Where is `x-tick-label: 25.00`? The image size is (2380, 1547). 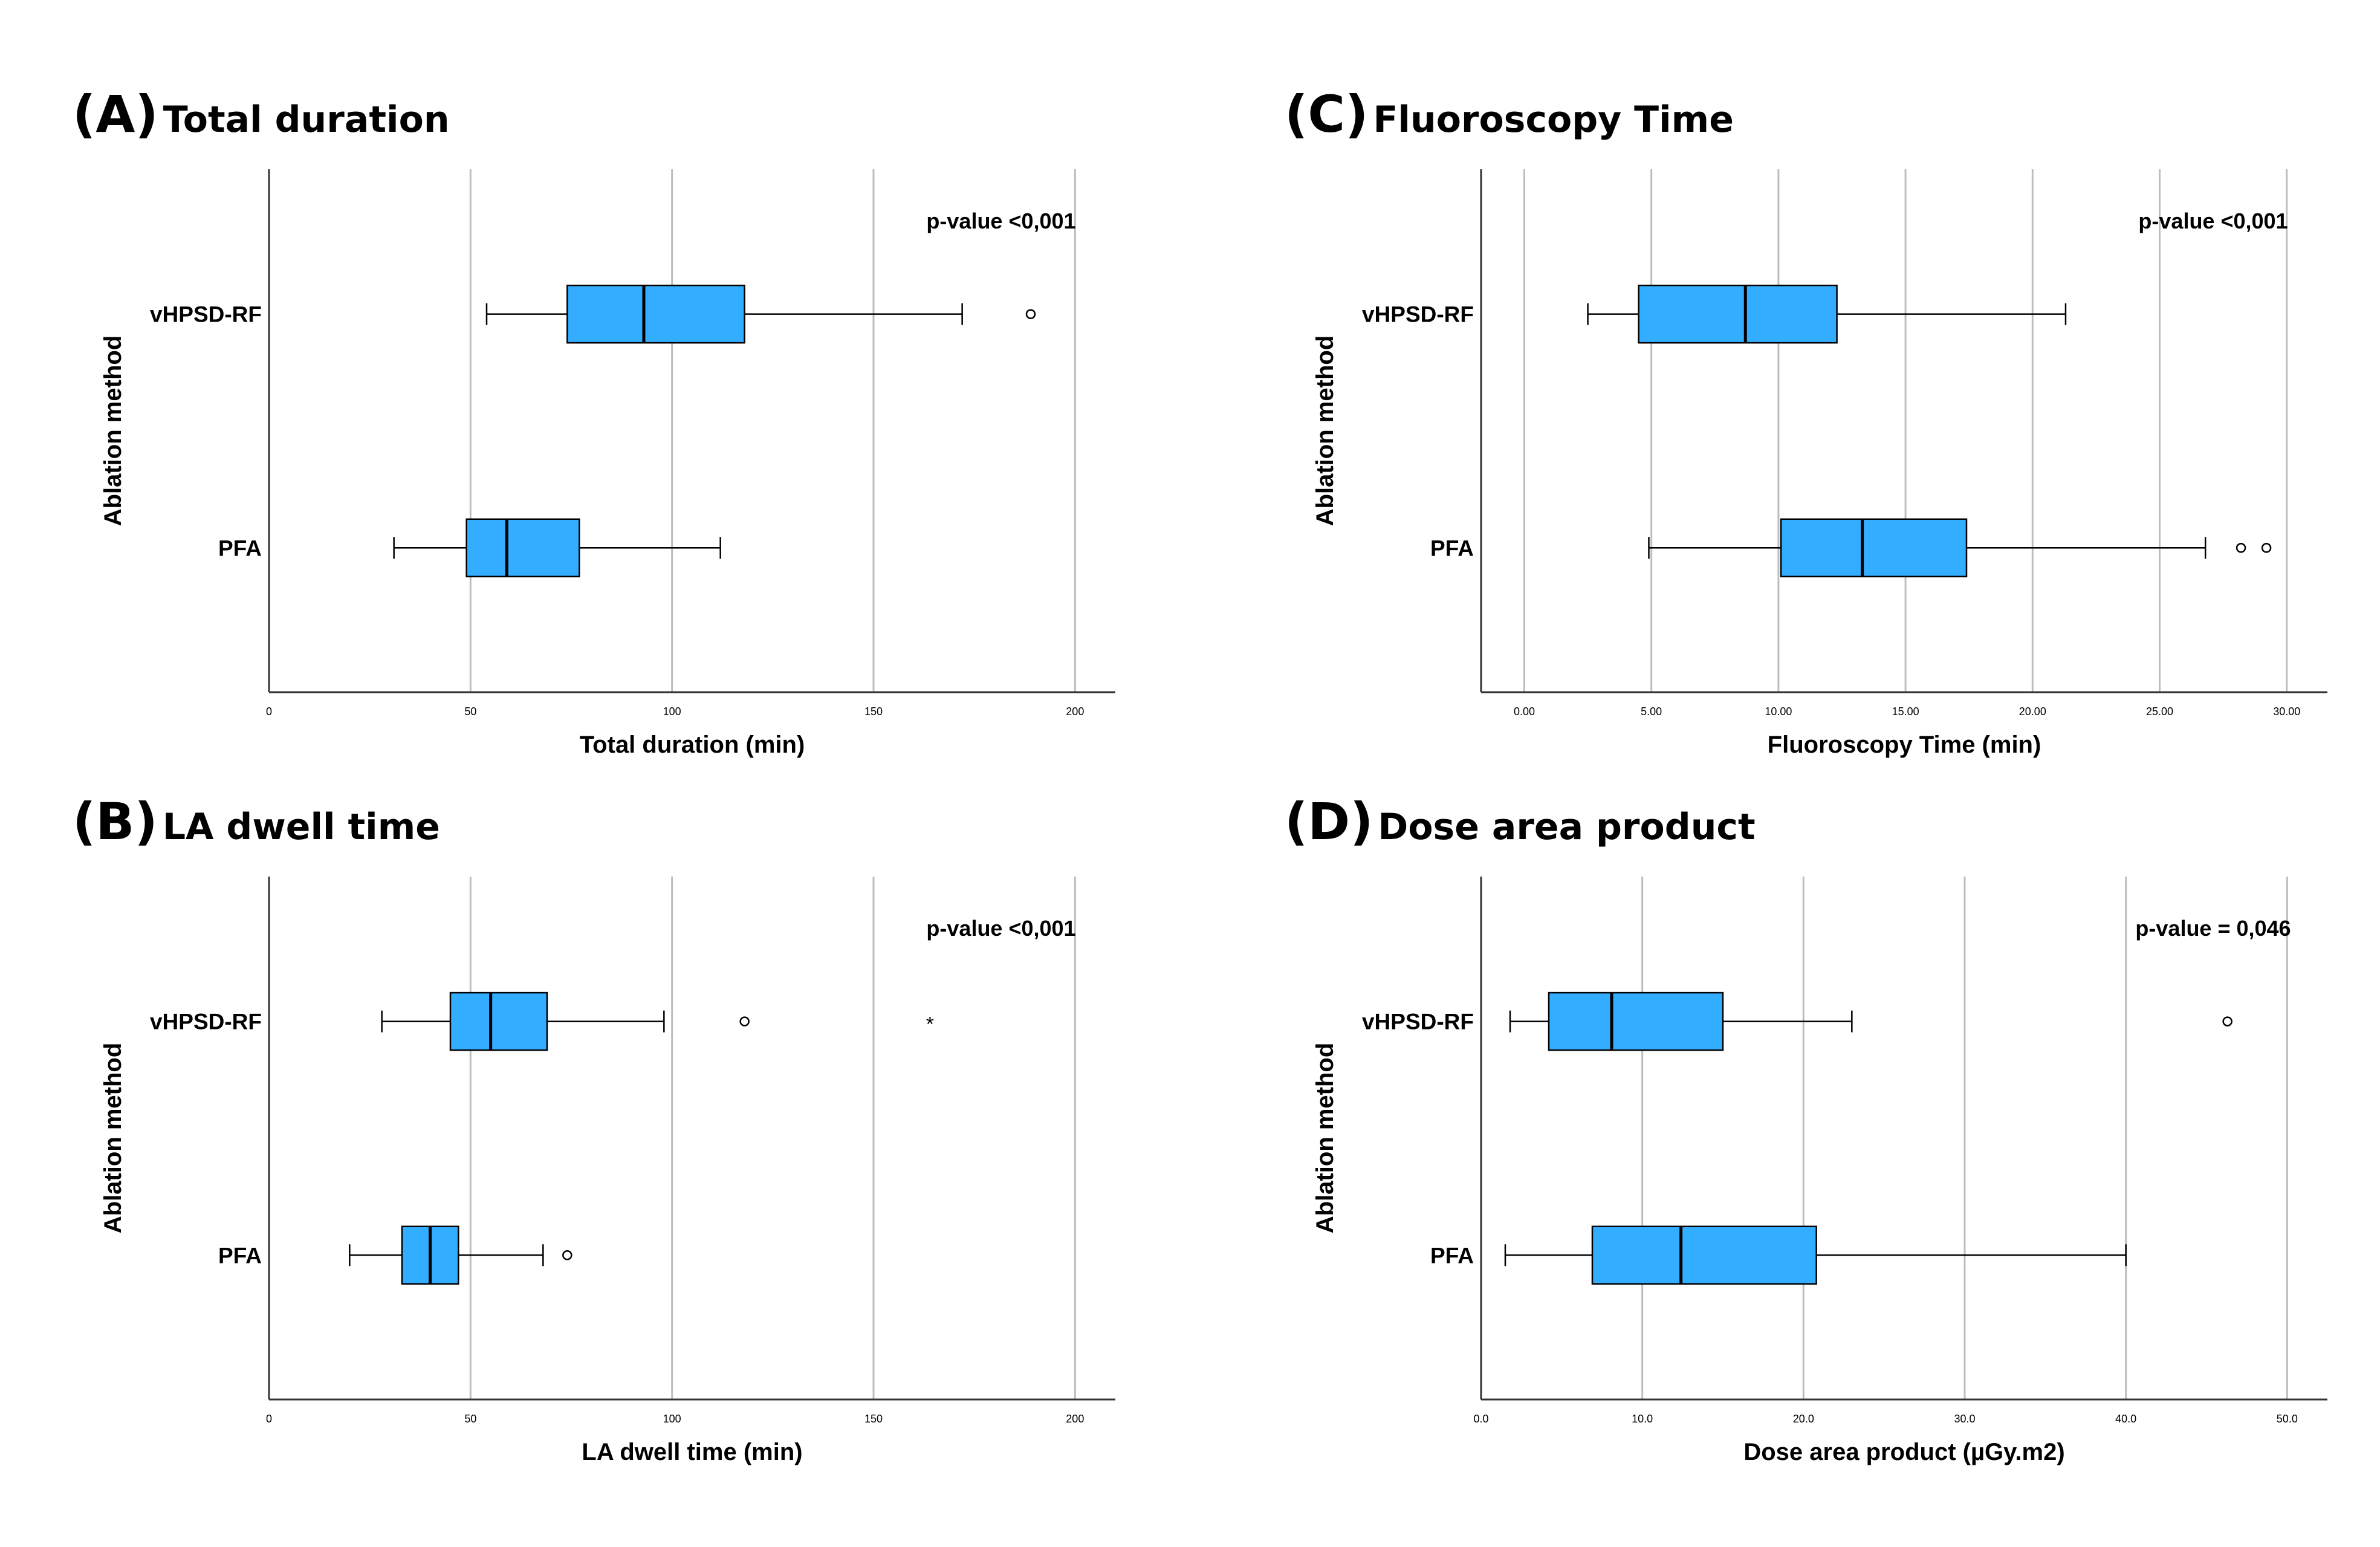 x-tick-label: 25.00 is located at coordinates (2159, 711).